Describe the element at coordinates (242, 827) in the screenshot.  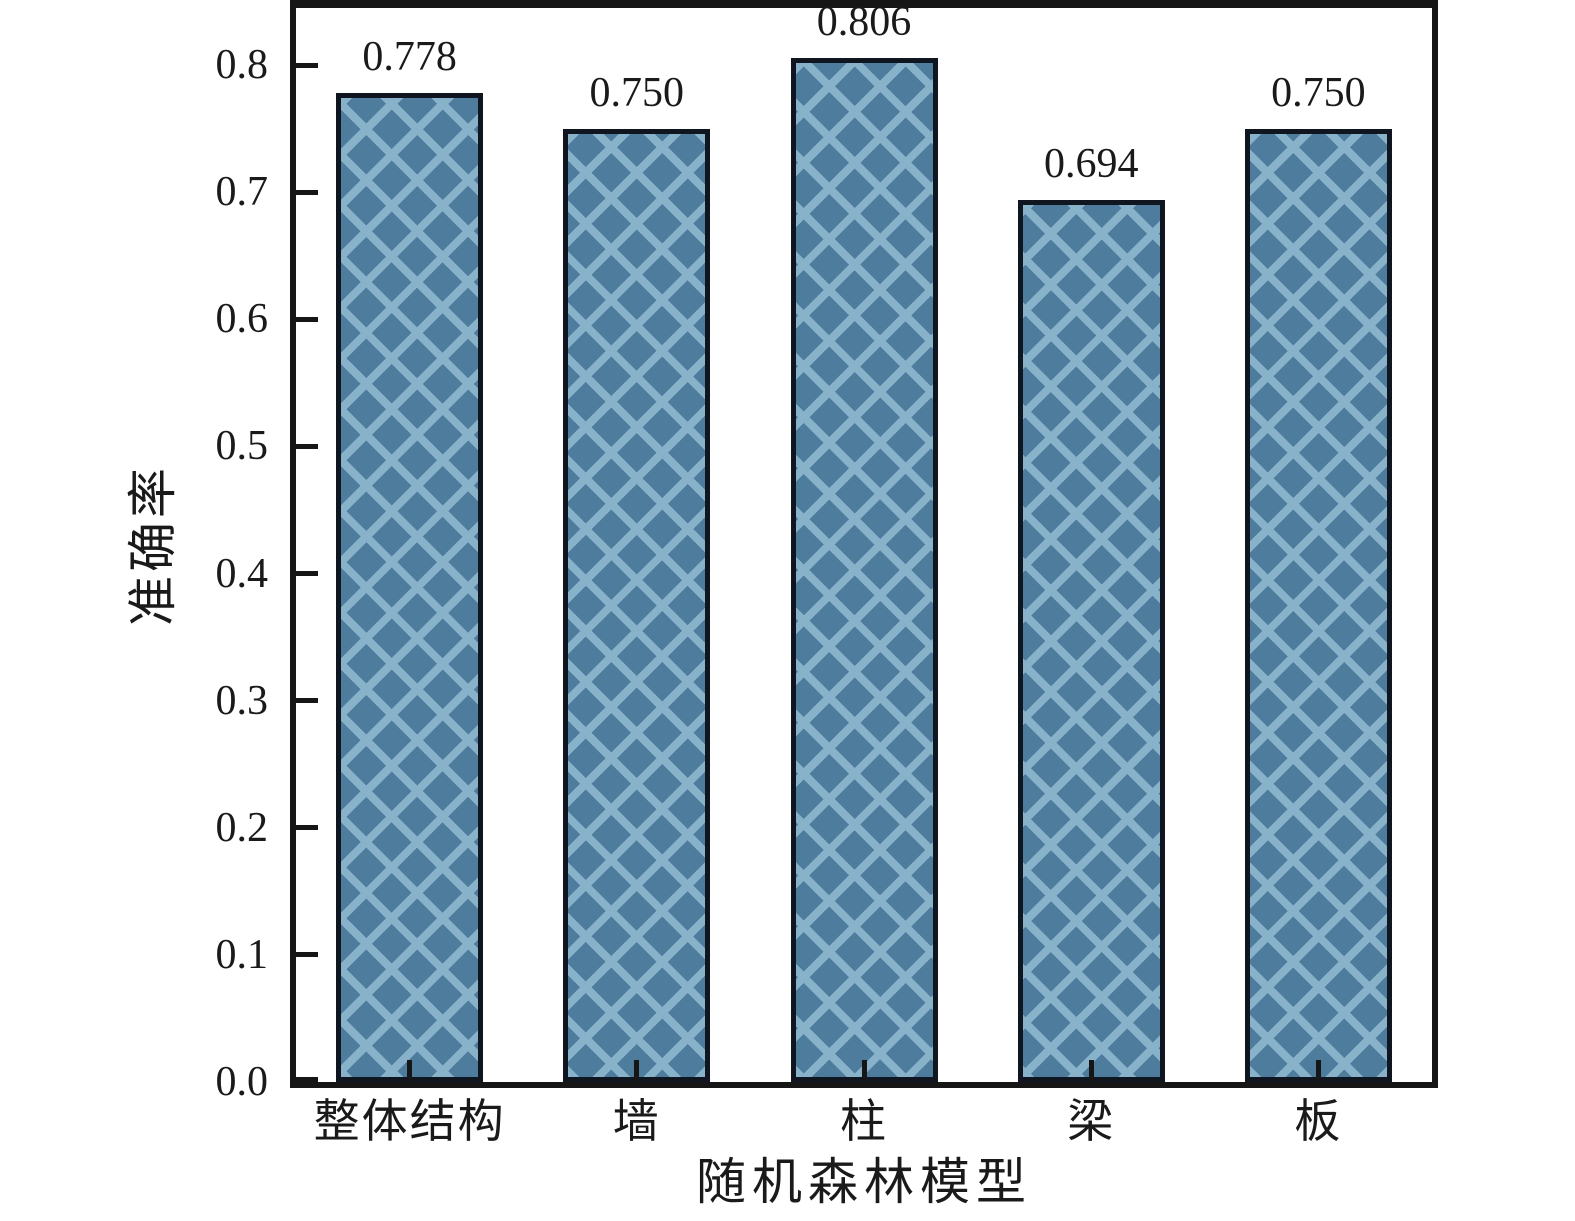
I see `y-tick-label: 0.2` at that location.